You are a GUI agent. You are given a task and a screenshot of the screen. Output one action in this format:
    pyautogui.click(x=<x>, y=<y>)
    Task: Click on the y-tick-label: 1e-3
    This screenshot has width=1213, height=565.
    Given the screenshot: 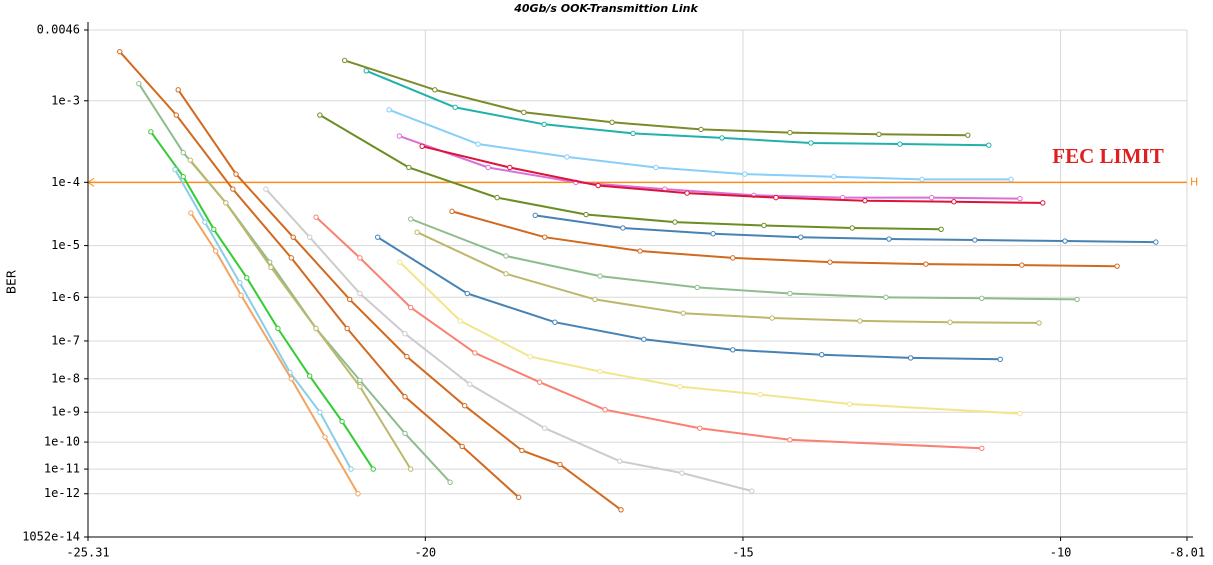 What is the action you would take?
    pyautogui.click(x=65, y=100)
    